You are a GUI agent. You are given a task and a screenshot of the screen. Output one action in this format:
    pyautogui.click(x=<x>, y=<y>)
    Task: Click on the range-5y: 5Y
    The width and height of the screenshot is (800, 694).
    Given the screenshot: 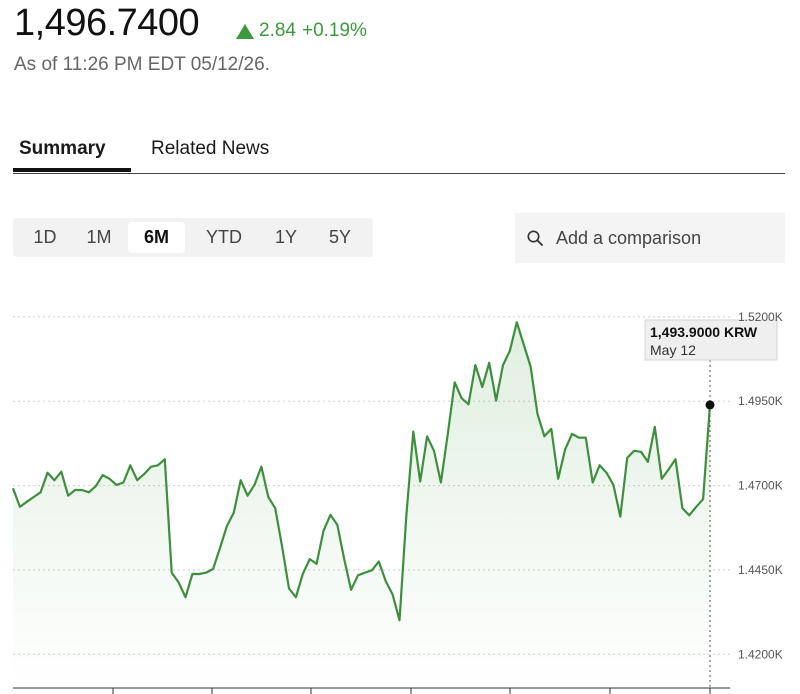 What is the action you would take?
    pyautogui.click(x=340, y=237)
    